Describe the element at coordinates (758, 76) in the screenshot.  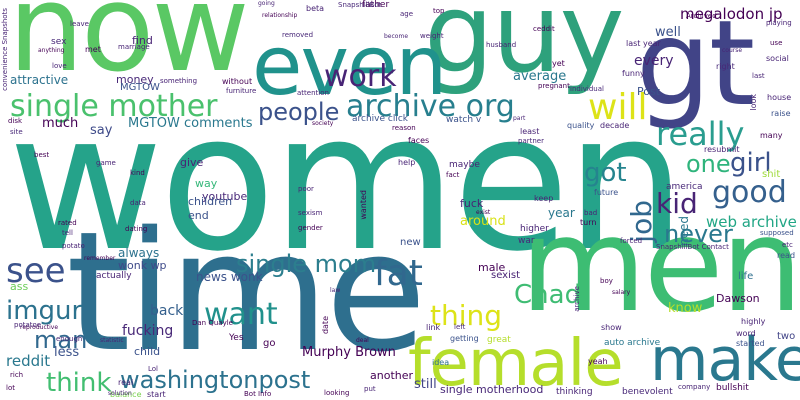
I see `word-last: last` at that location.